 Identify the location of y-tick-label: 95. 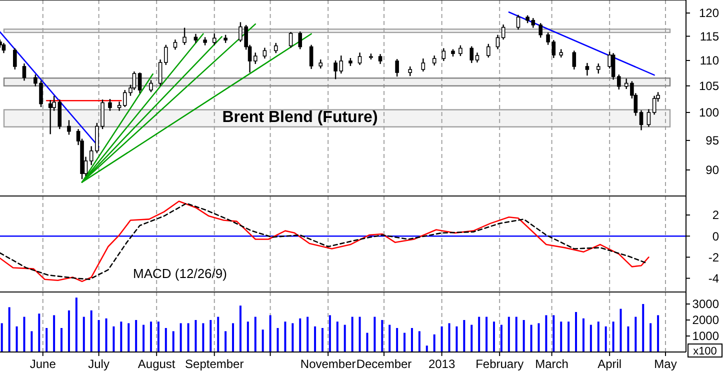
(713, 141).